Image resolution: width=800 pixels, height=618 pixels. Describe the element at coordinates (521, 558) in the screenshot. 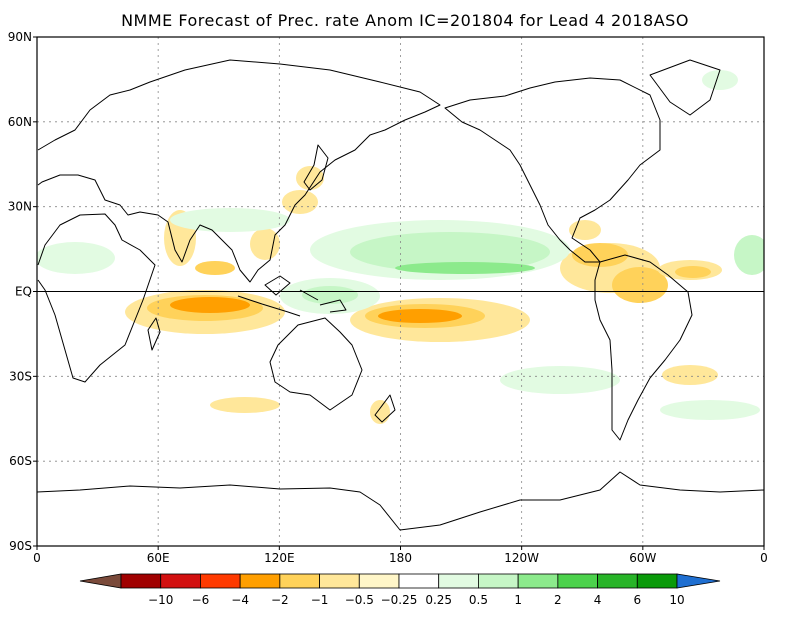

I see `lon-tick-label: 120W` at that location.